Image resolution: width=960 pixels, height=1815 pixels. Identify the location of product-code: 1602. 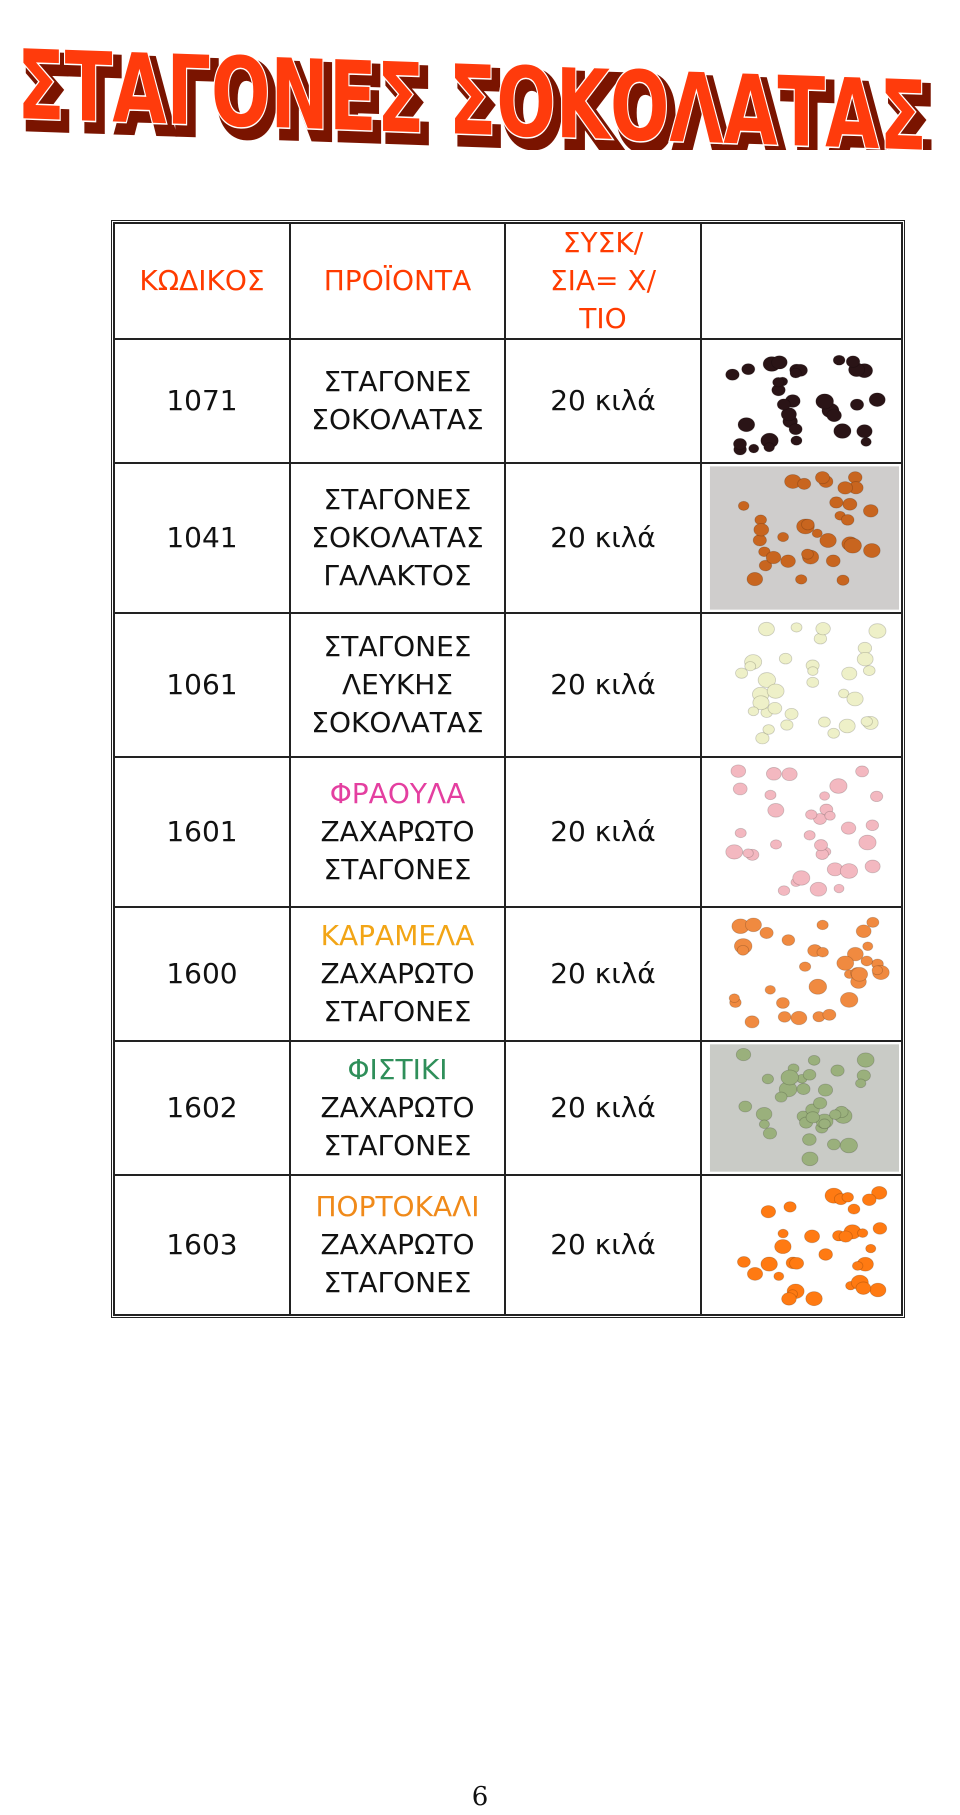
(202, 1108).